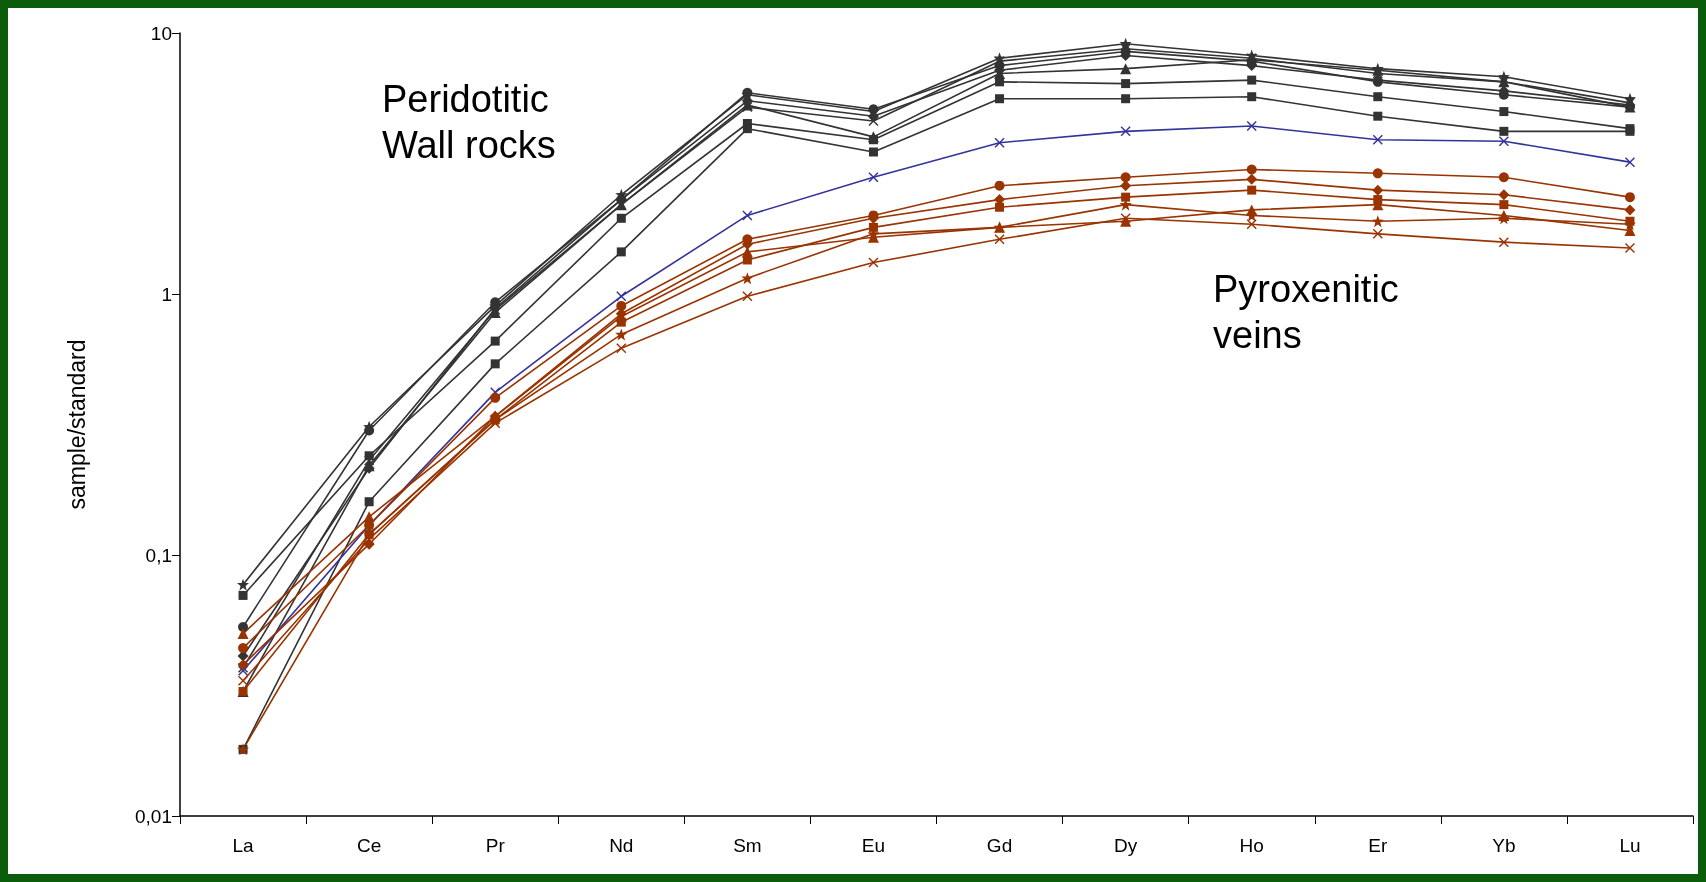  What do you see at coordinates (153, 816) in the screenshot?
I see `y-tick-label: 0,01` at bounding box center [153, 816].